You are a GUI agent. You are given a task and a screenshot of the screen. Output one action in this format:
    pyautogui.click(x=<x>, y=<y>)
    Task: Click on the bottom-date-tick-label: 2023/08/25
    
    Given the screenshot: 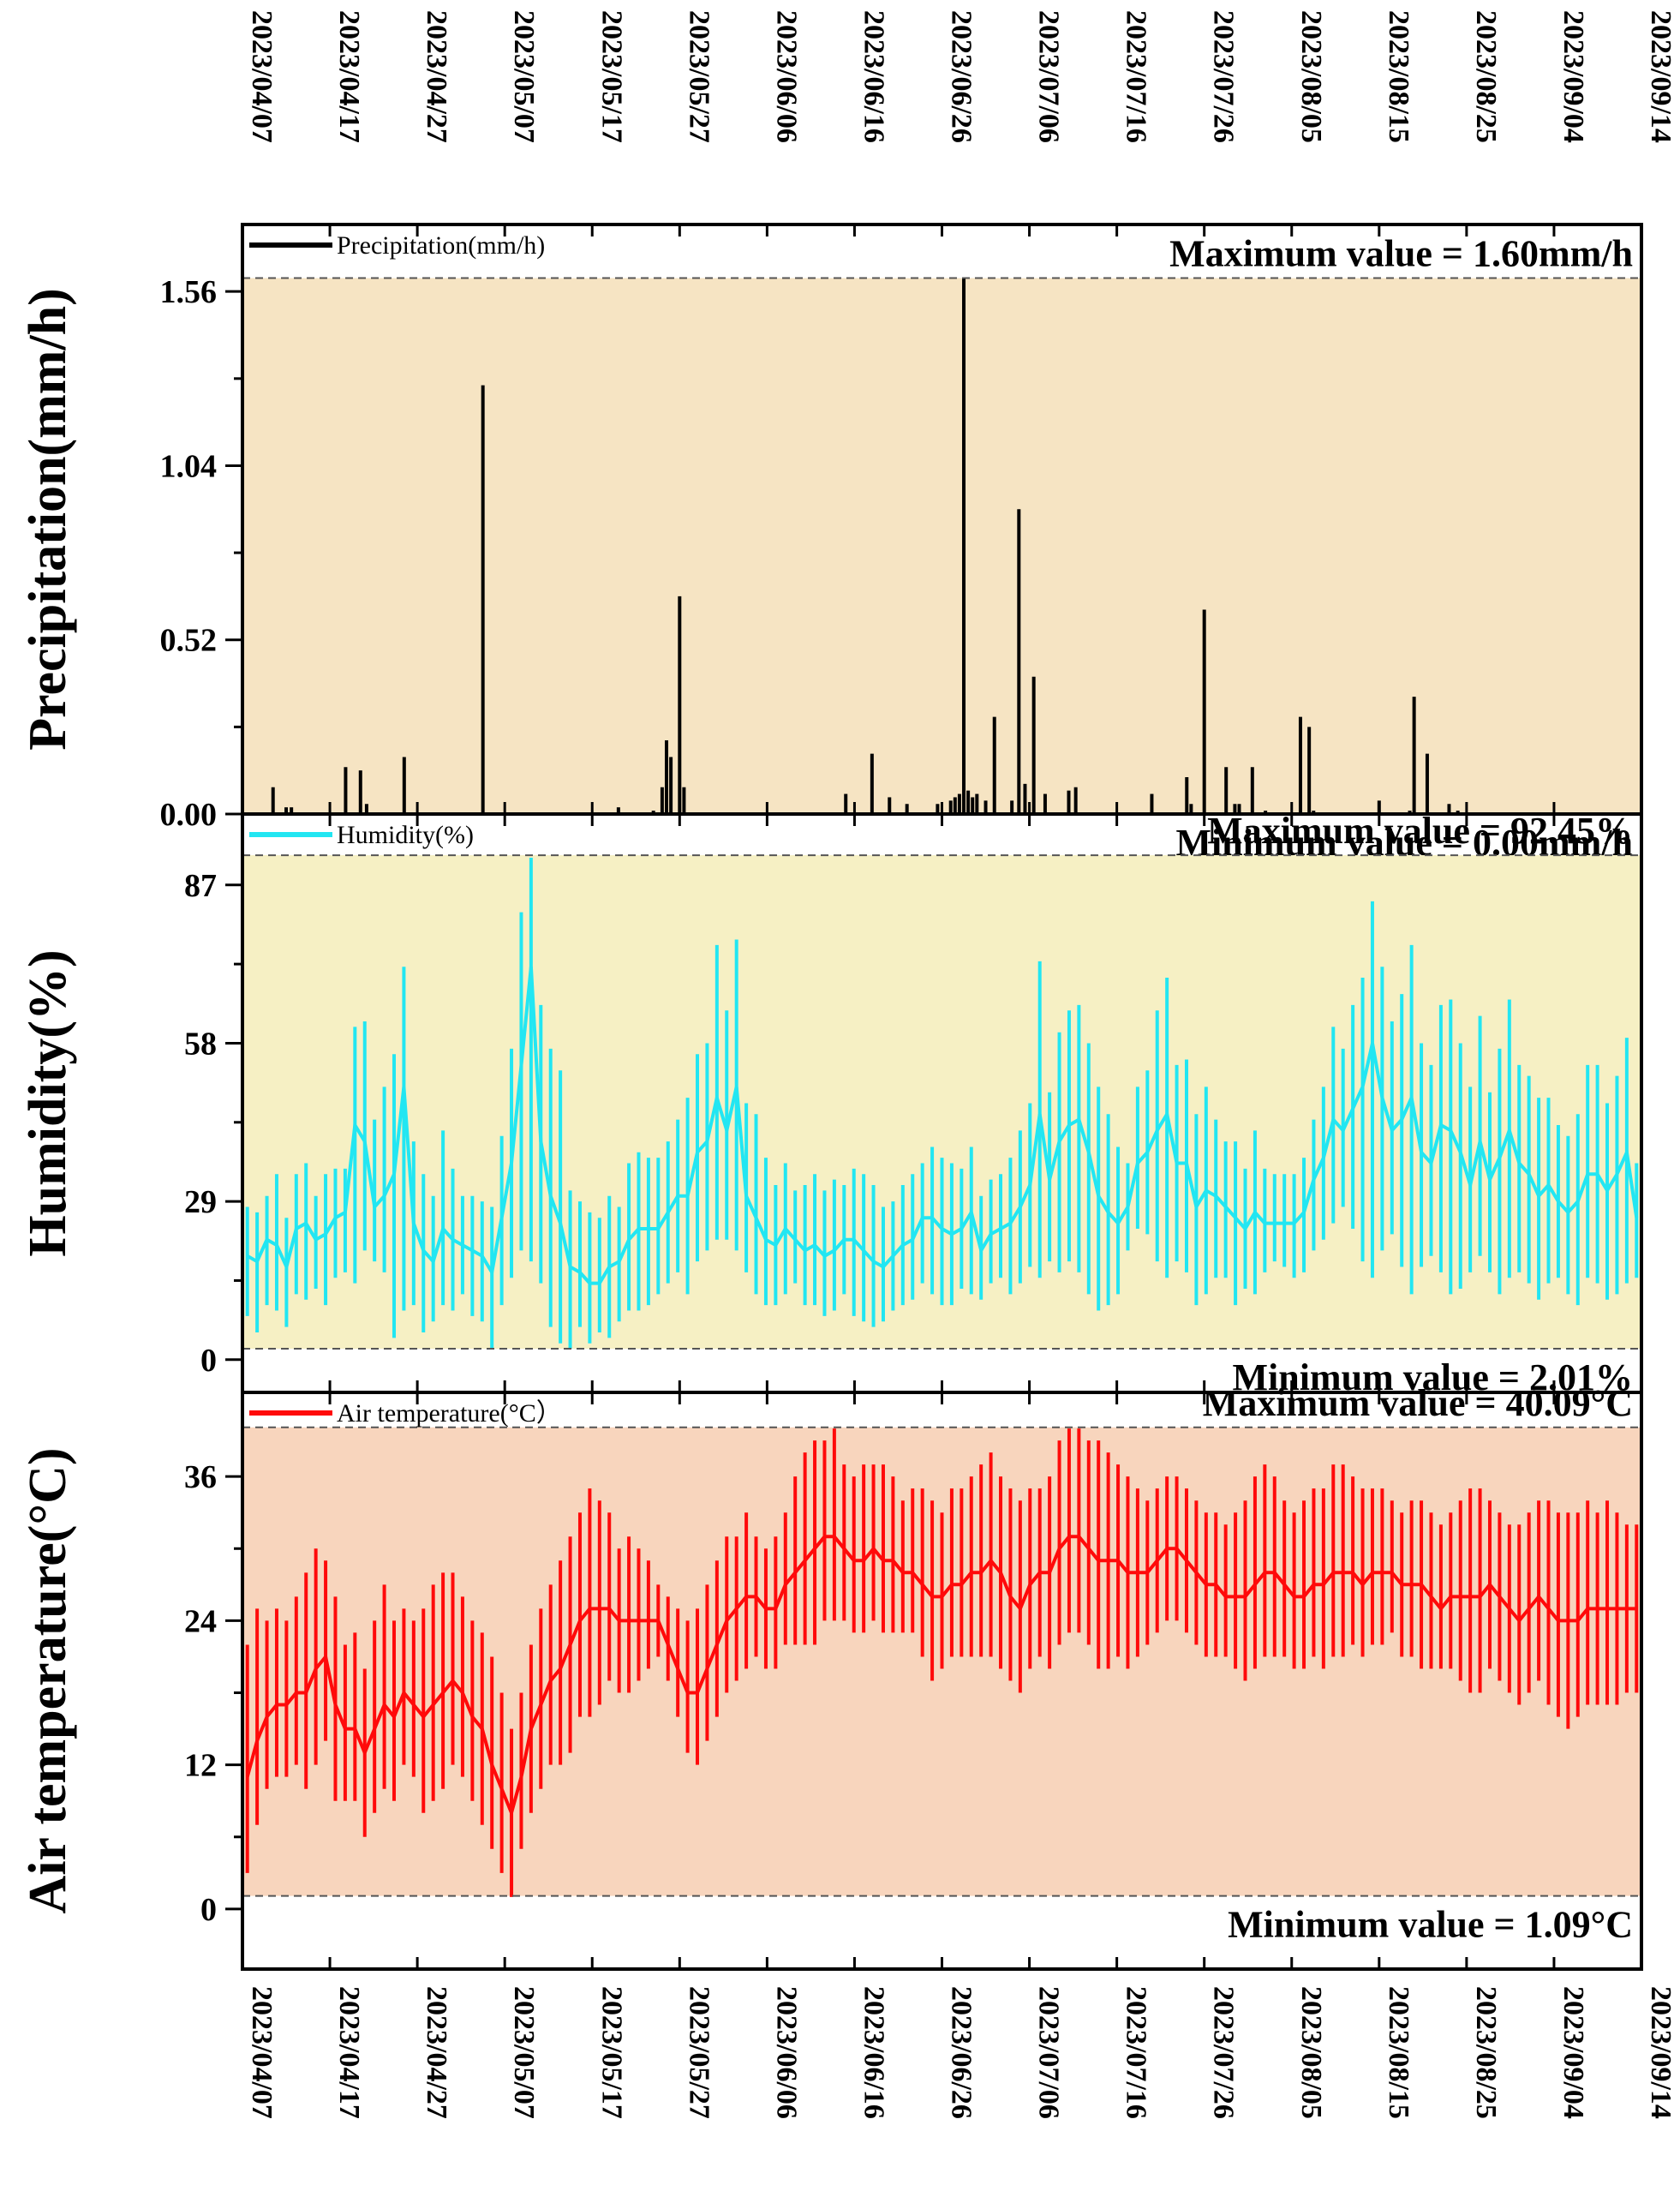 What is the action you would take?
    pyautogui.click(x=1486, y=2052)
    